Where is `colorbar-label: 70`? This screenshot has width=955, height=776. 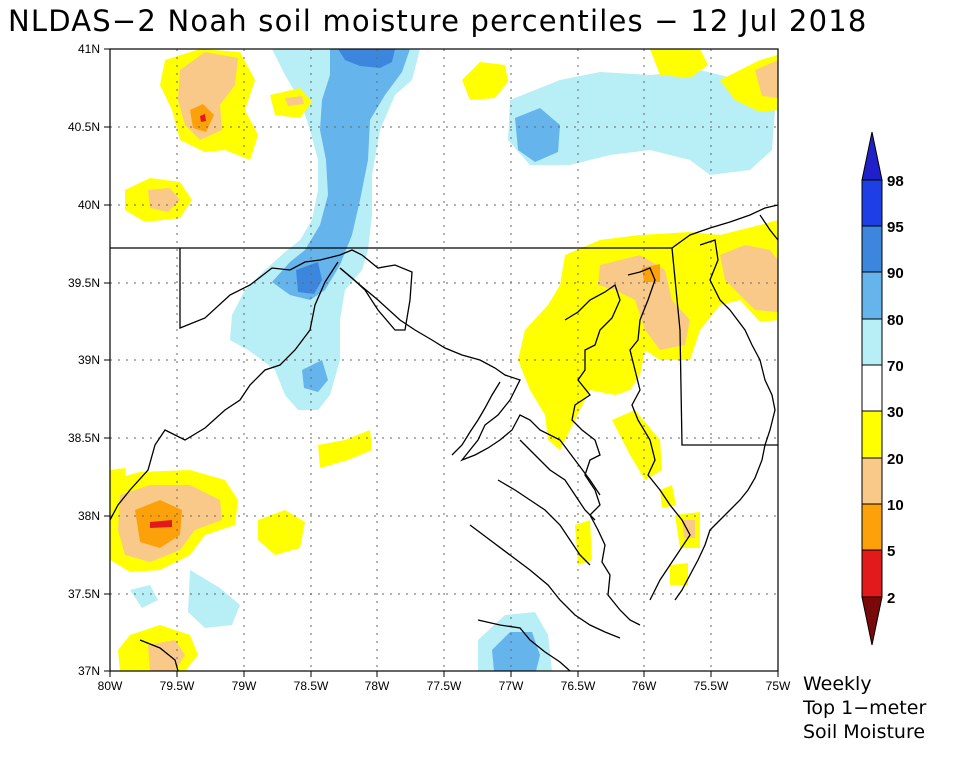 colorbar-label: 70 is located at coordinates (895, 366).